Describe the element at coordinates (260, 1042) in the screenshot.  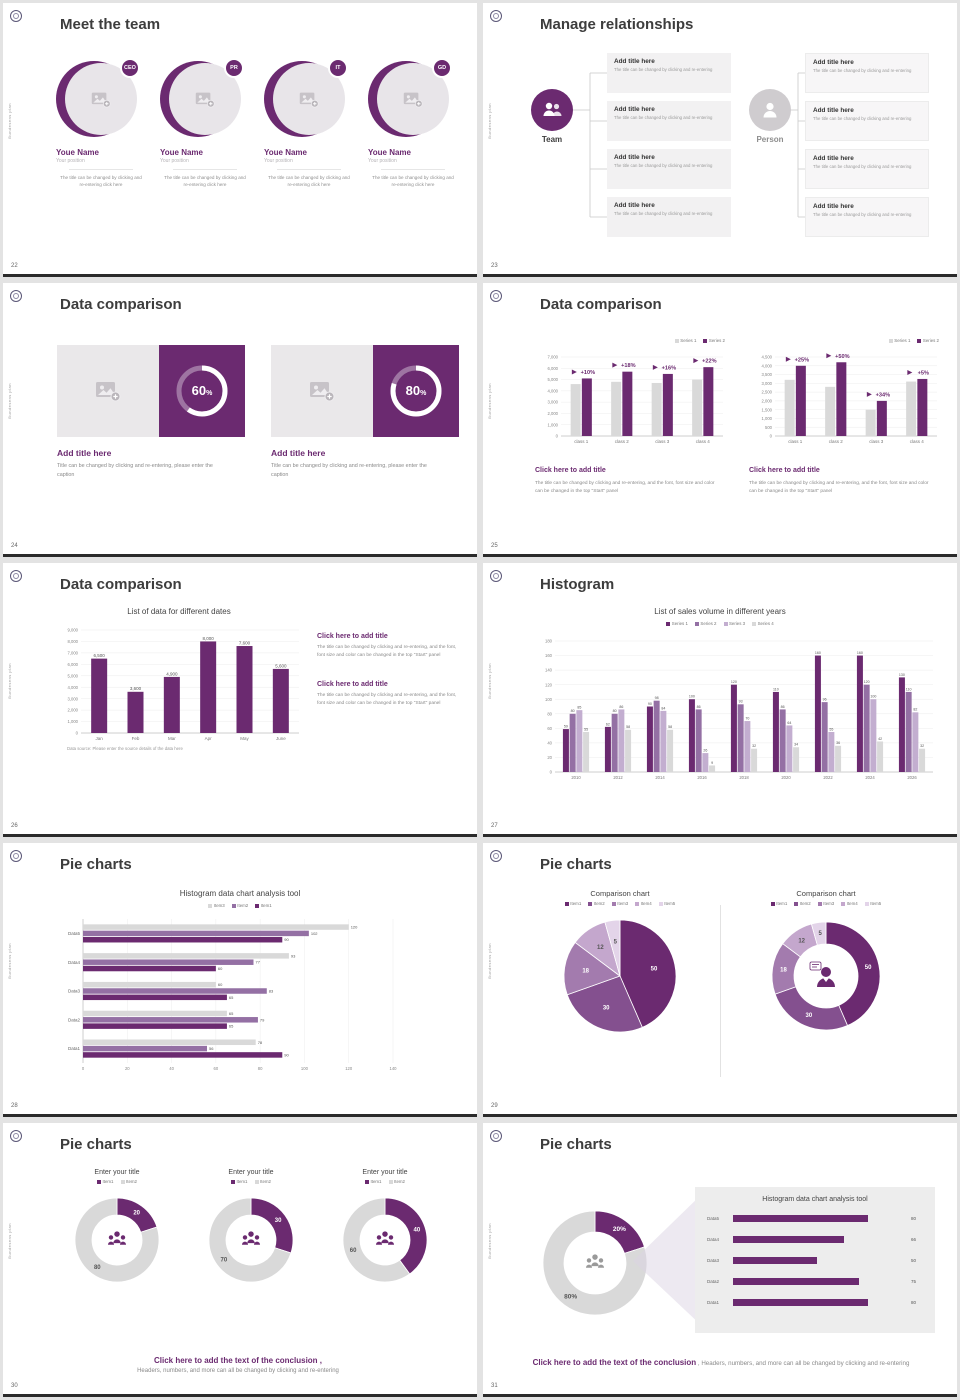
I see `svg-text: 78` at that location.